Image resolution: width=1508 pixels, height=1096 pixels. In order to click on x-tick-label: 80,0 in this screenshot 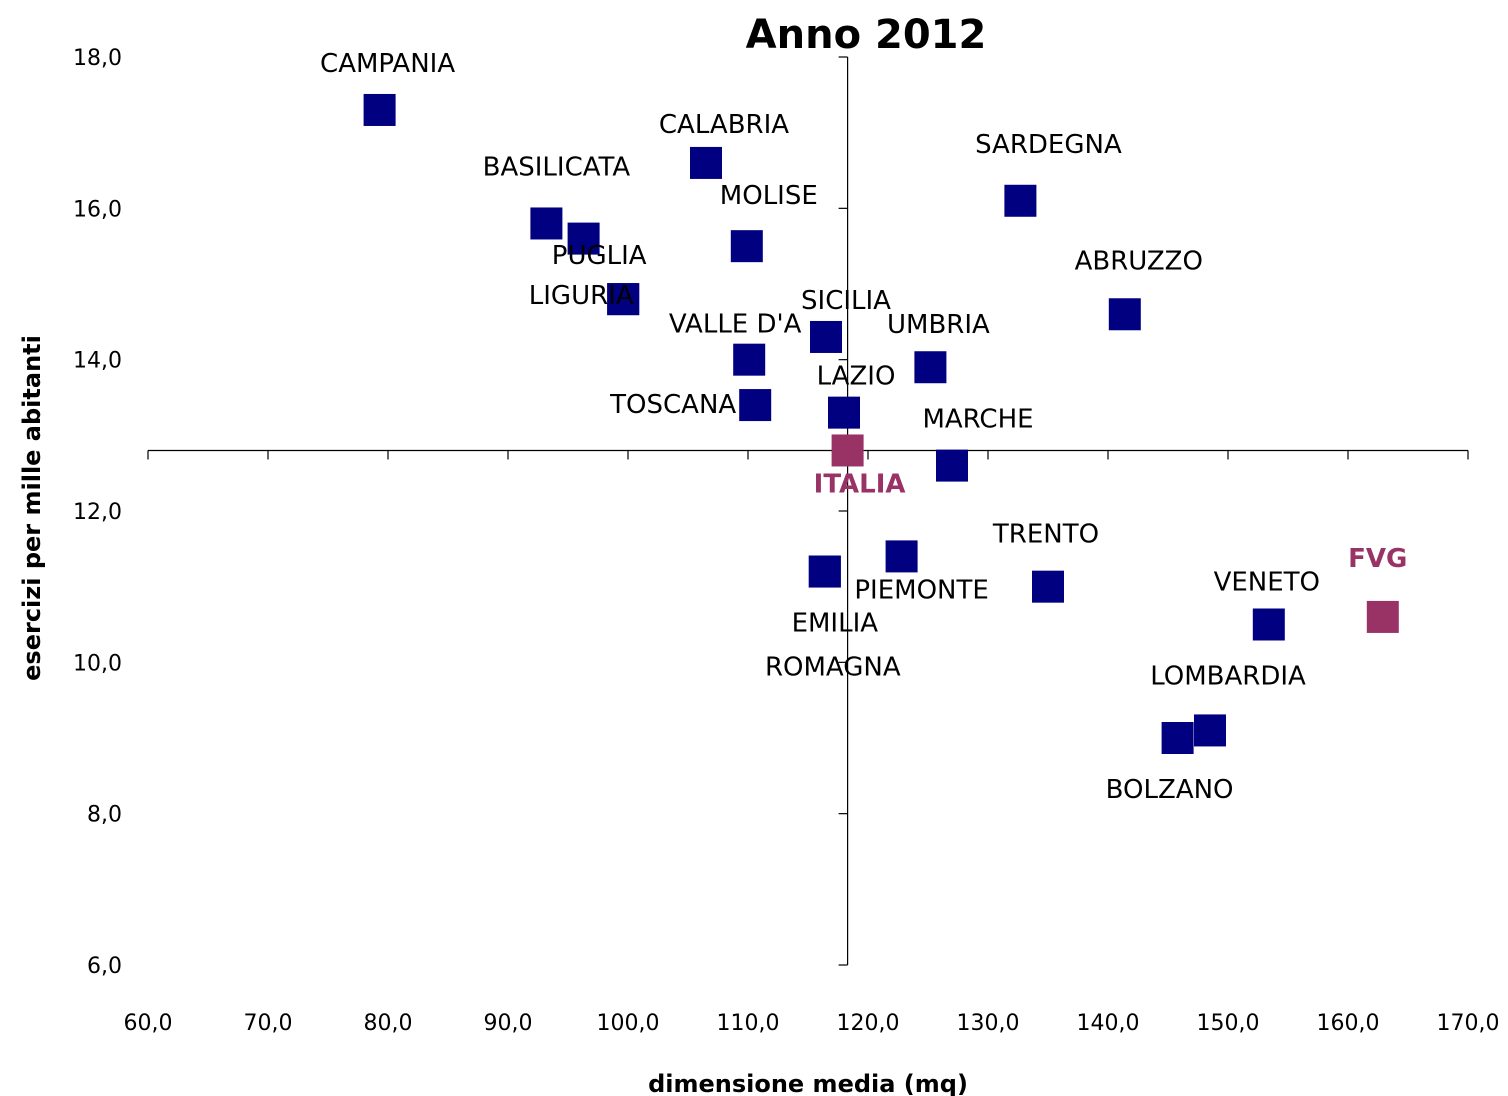, I will do `click(388, 1023)`.